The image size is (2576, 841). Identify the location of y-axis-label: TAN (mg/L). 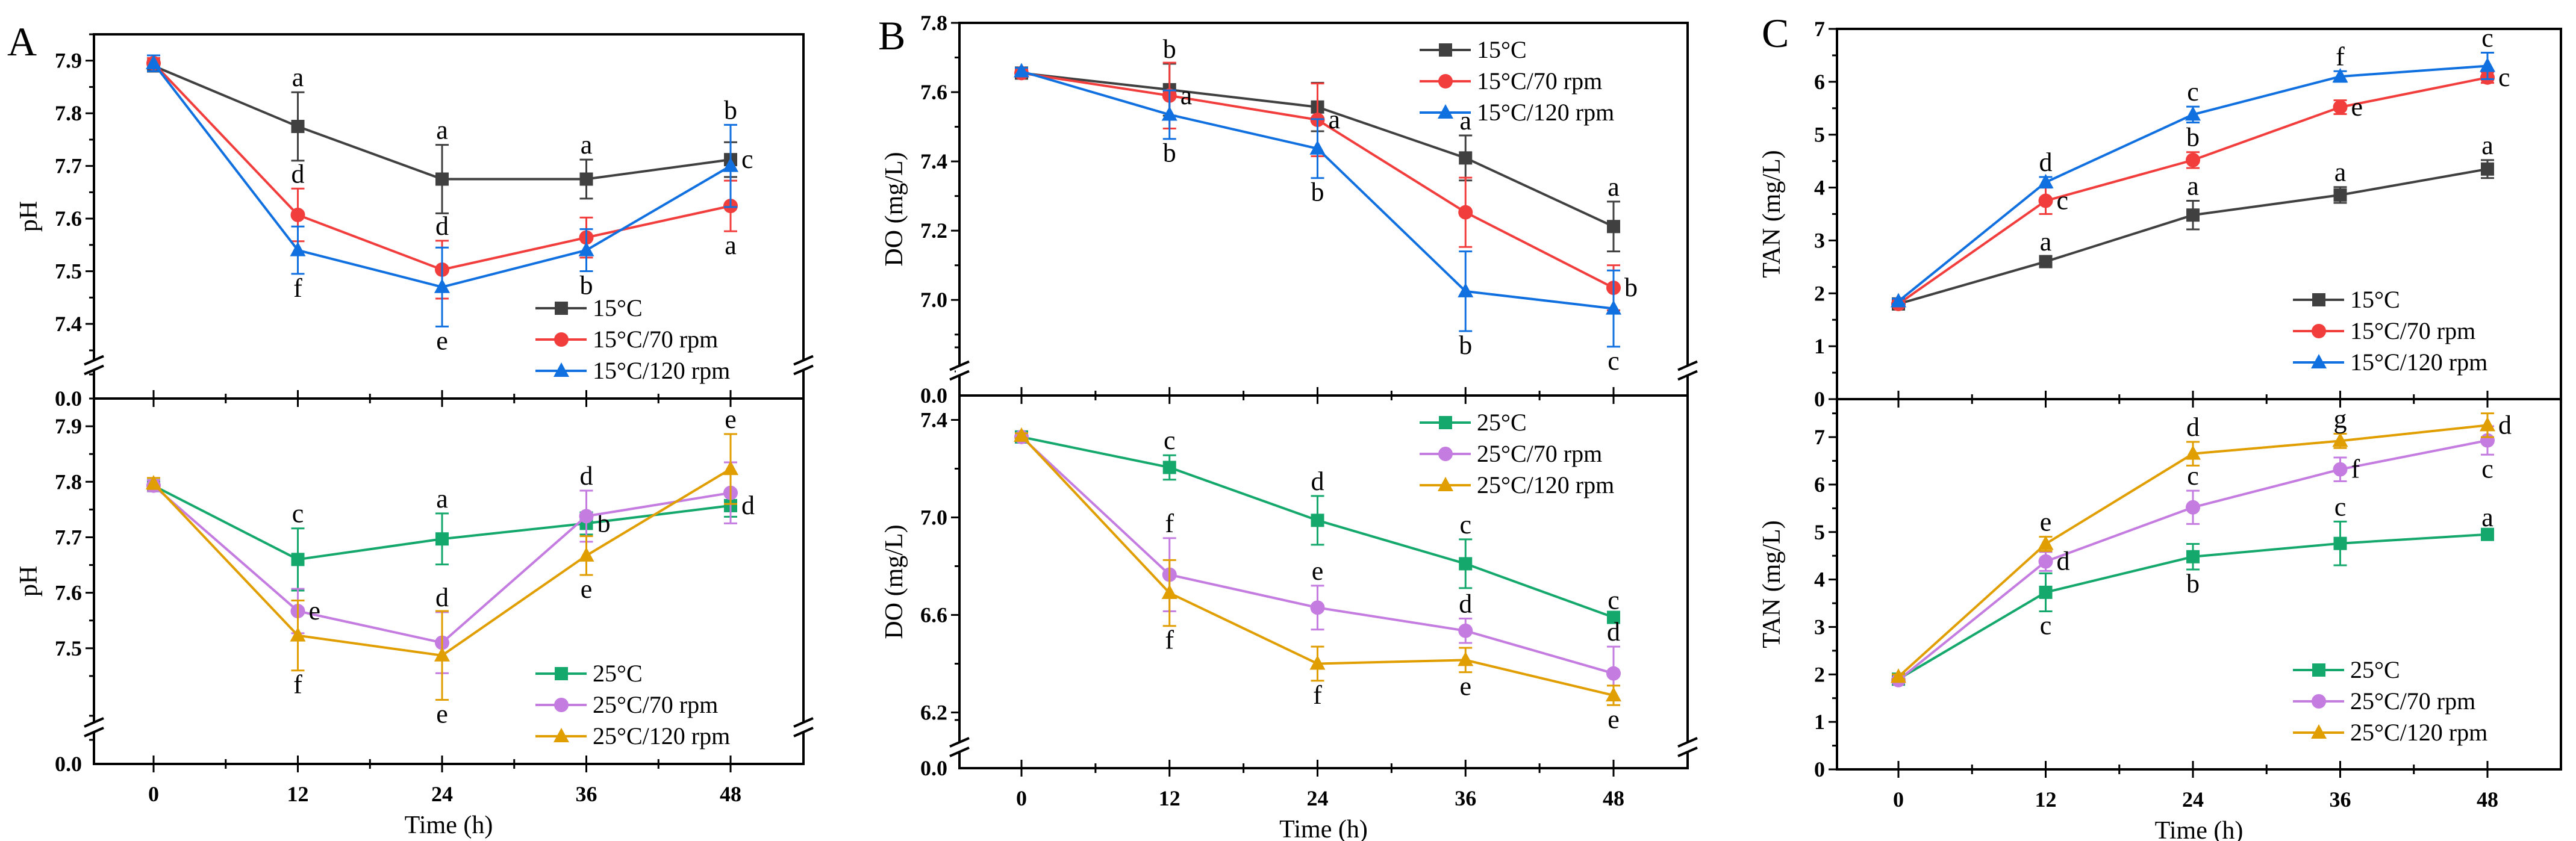
(1772, 214).